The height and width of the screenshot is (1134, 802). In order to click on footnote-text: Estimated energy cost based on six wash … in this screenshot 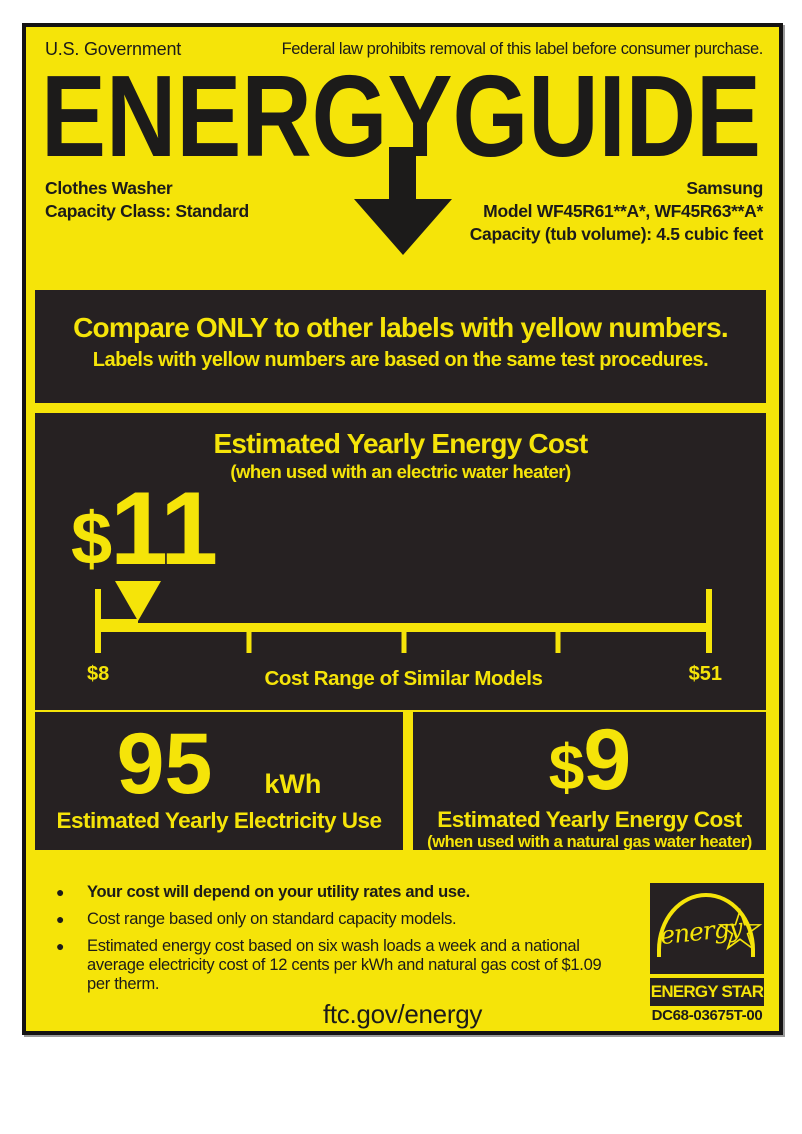, I will do `click(344, 965)`.